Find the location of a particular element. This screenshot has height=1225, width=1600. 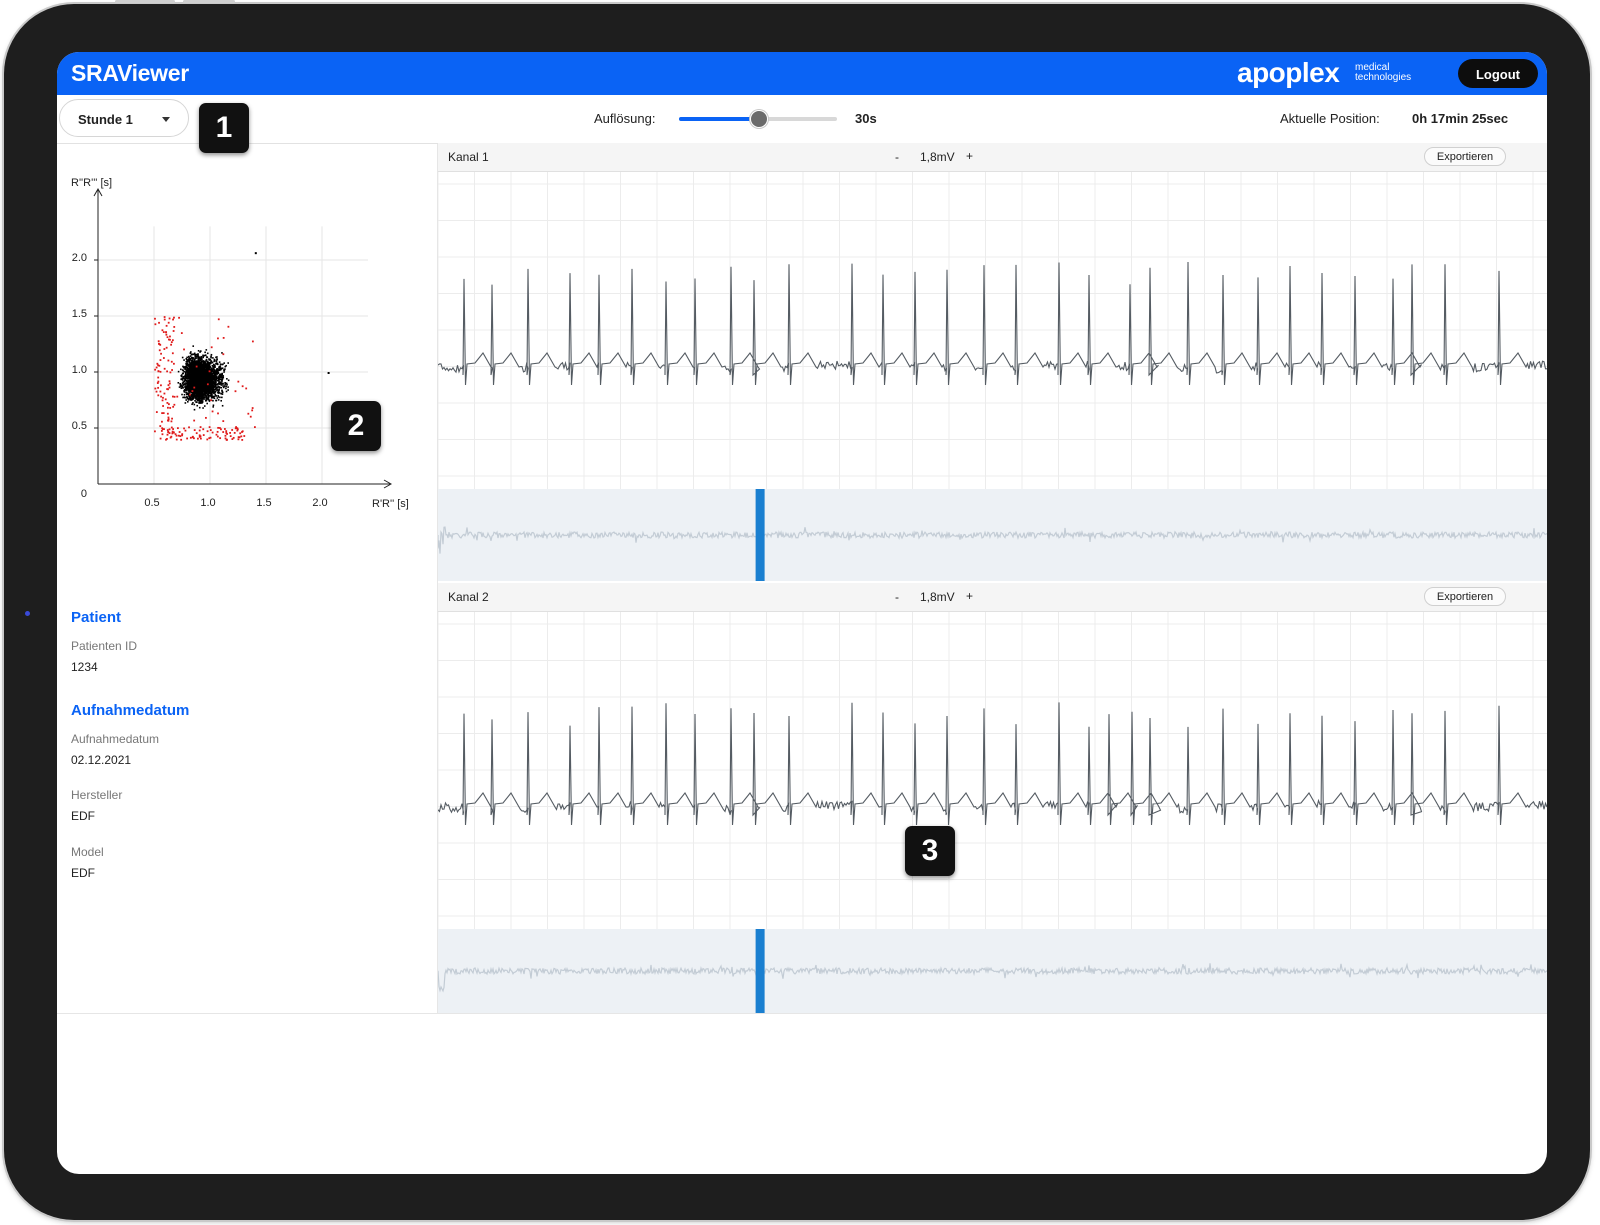

slider-thumb is located at coordinates (759, 119).